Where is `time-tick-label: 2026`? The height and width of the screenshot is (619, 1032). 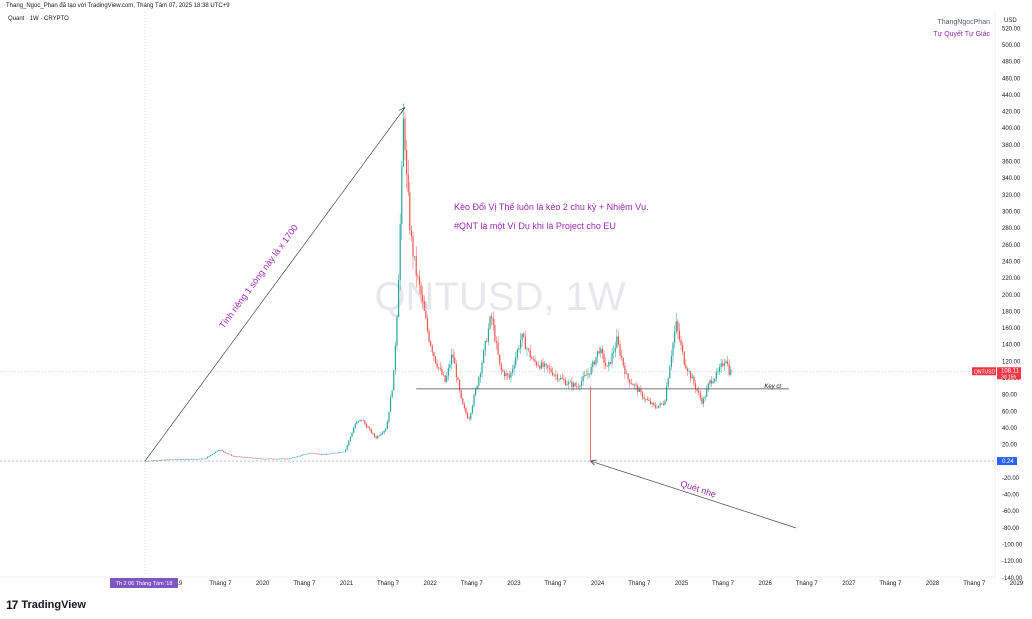
time-tick-label: 2026 is located at coordinates (766, 584).